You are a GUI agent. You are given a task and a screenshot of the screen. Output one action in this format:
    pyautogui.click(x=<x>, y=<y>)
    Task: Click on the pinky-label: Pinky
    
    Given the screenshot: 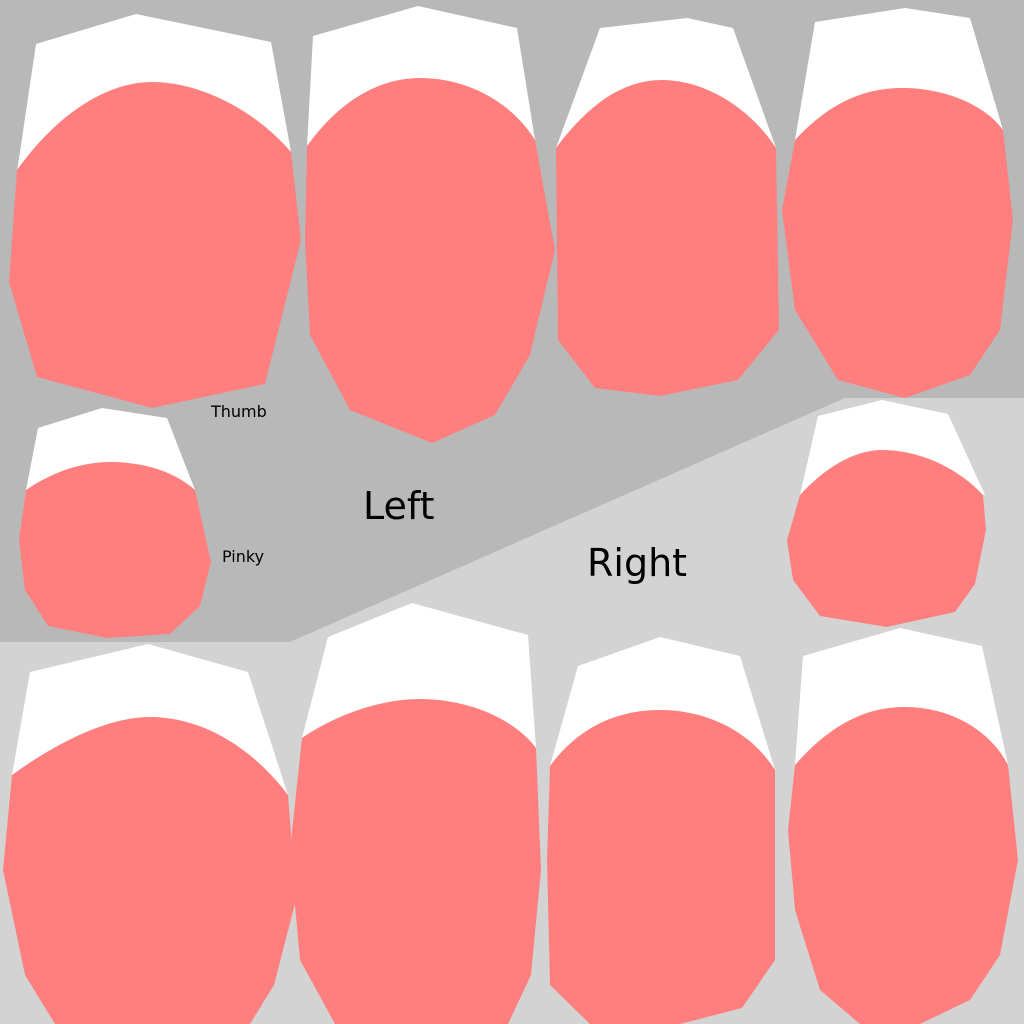 What is the action you would take?
    pyautogui.click(x=243, y=556)
    